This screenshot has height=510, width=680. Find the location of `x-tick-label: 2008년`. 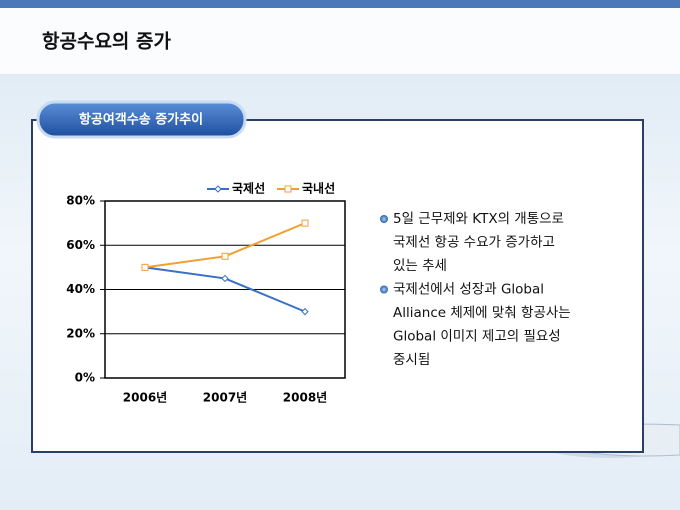

x-tick-label: 2008년 is located at coordinates (305, 398).